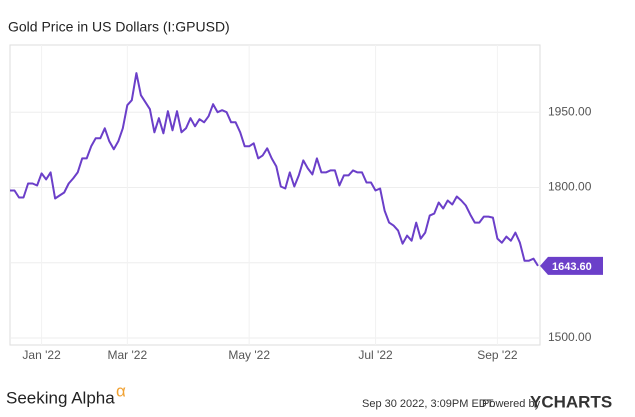 The width and height of the screenshot is (635, 417). Describe the element at coordinates (375, 355) in the screenshot. I see `x-tick-label: Jul '22` at that location.